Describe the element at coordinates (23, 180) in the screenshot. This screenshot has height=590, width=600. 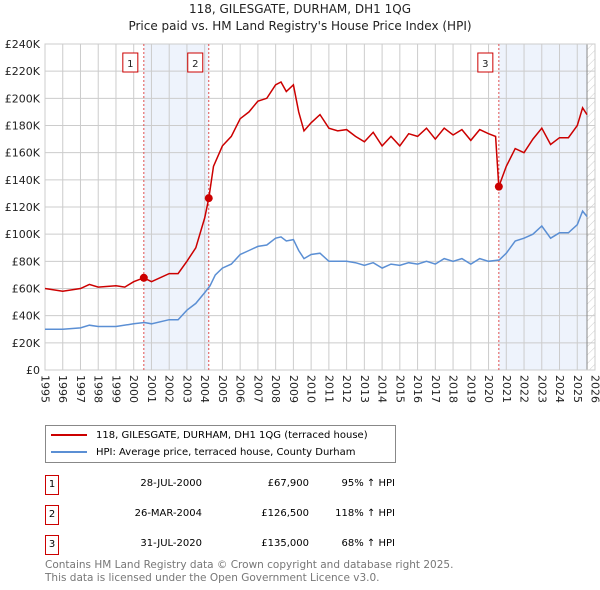
I see `y-tick-label: £140K` at that location.